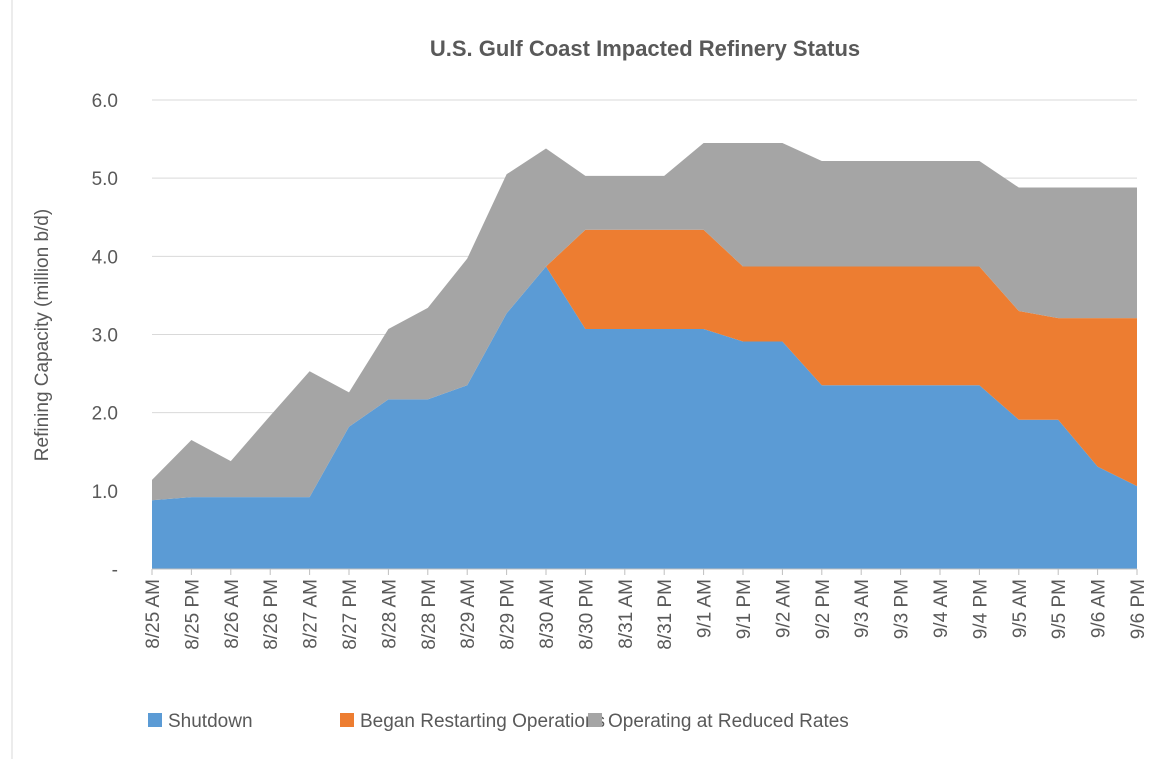 This screenshot has height=764, width=1158. I want to click on x-tick-label: 8/27 PM, so click(350, 614).